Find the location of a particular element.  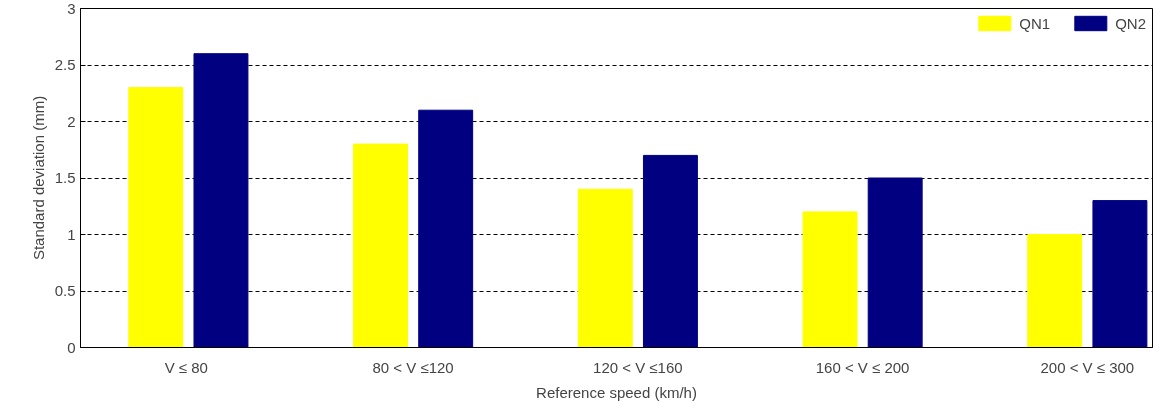

x-tick-label: 80 < V ≤120 is located at coordinates (413, 367).